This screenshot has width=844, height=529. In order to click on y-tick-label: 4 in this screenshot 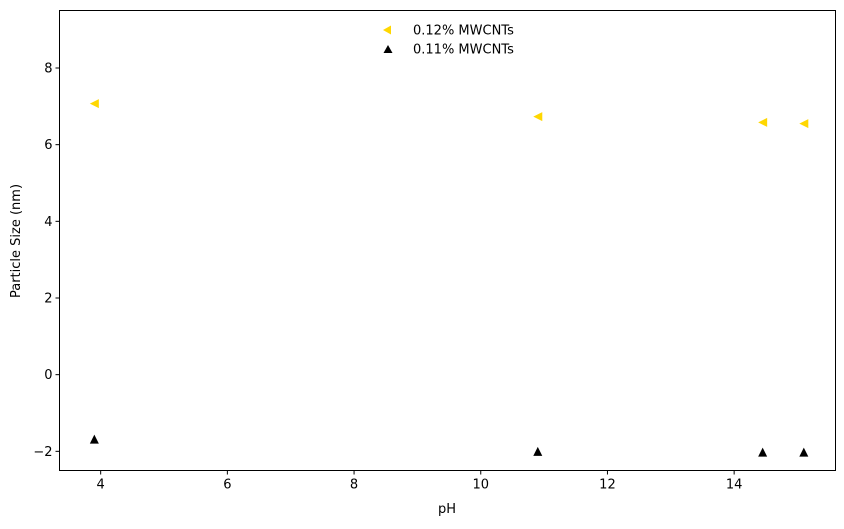, I will do `click(48, 222)`.